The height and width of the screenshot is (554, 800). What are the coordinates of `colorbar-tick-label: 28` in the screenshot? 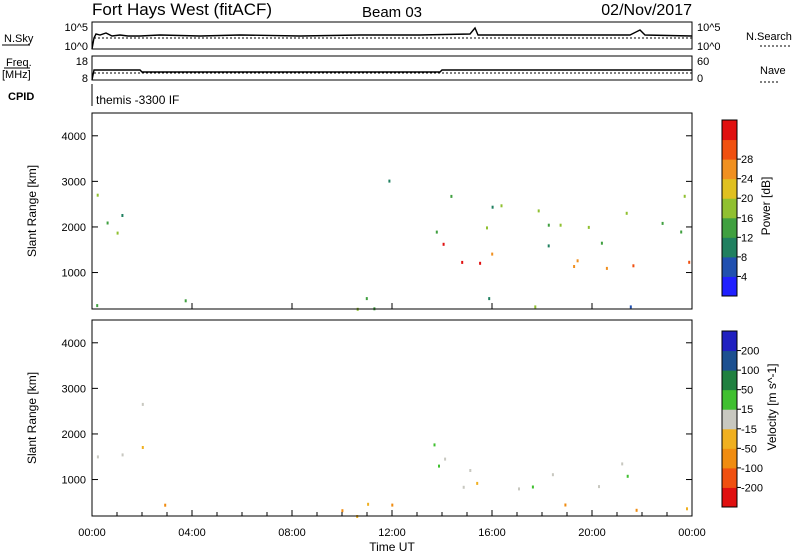 It's located at (747, 160).